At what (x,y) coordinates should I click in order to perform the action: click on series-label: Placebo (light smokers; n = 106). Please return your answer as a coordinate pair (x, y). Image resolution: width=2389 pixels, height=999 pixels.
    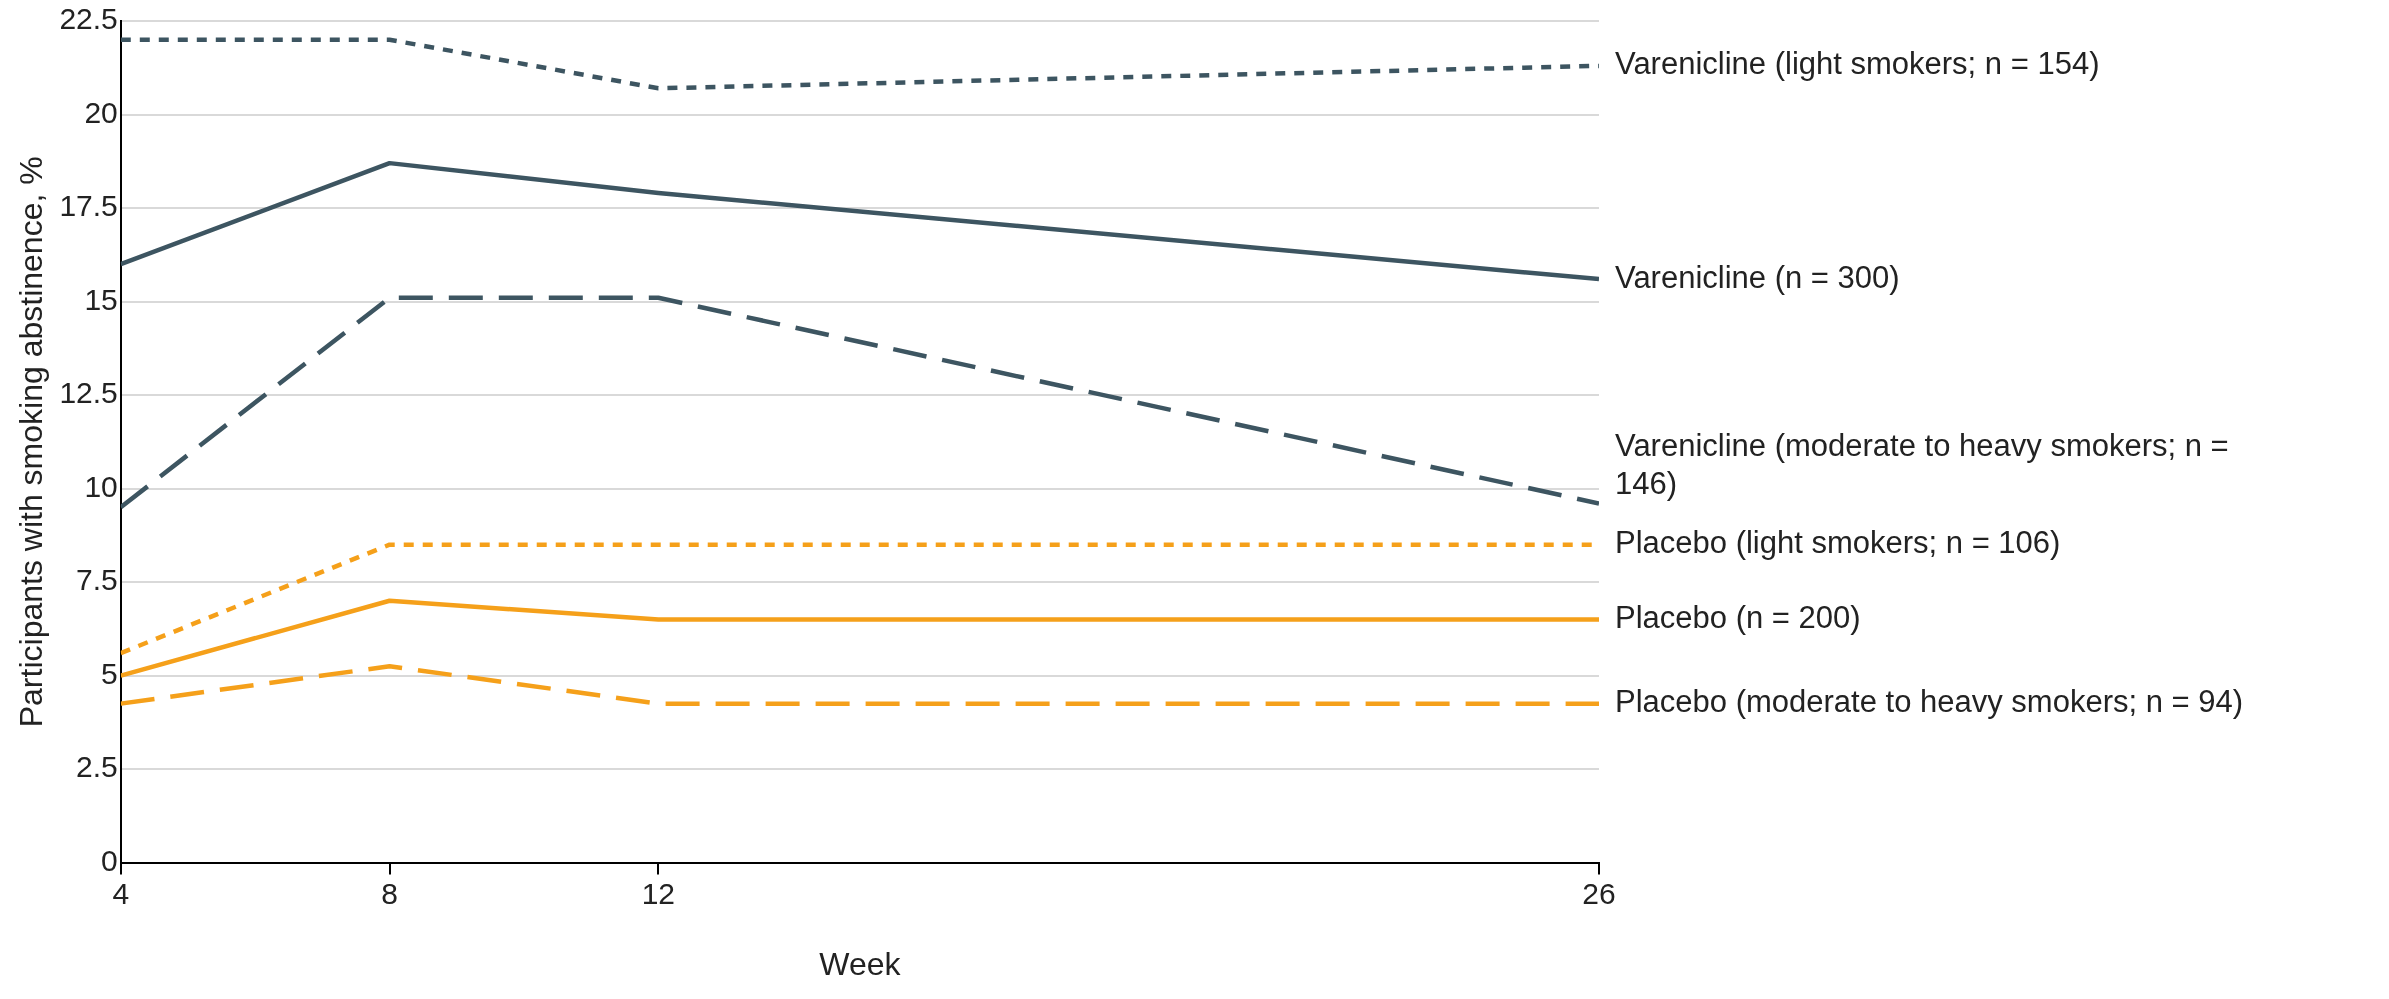
    Looking at the image, I should click on (1838, 543).